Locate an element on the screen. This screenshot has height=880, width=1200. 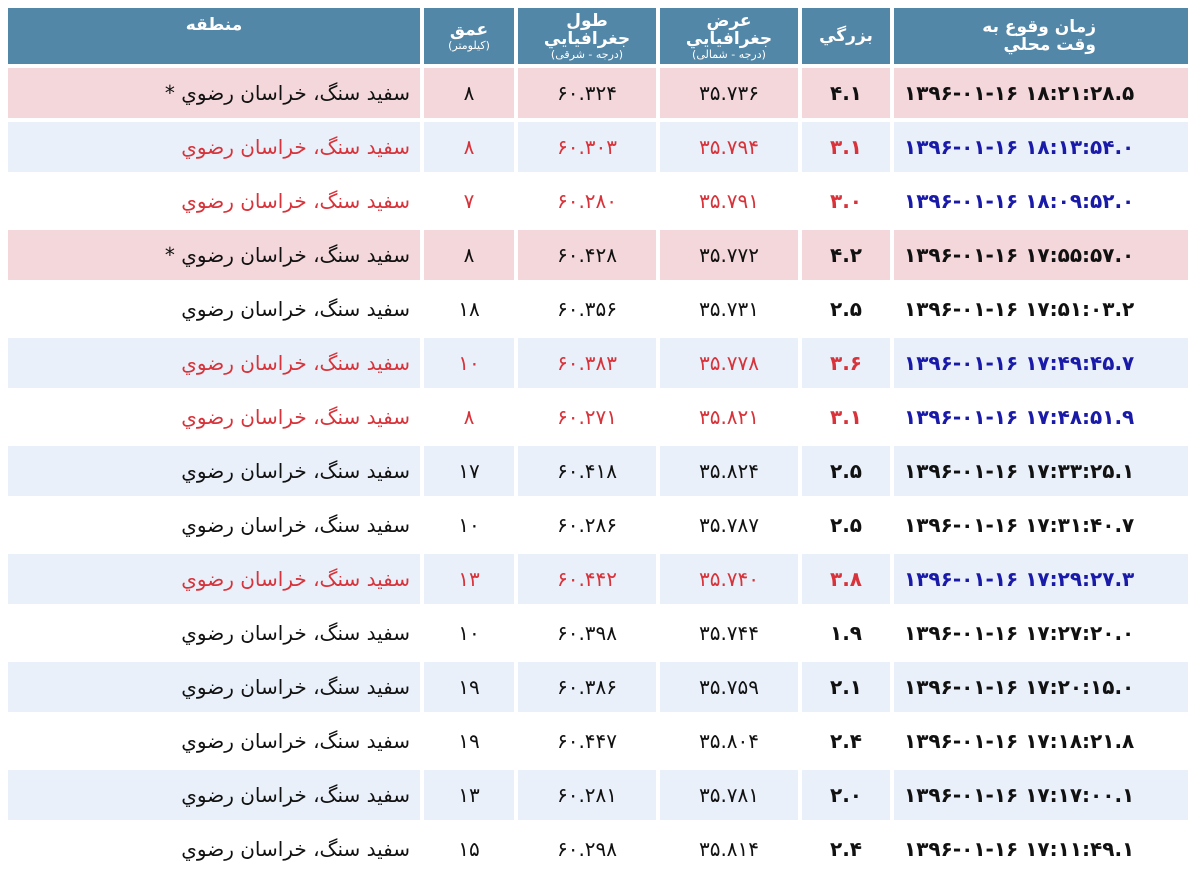
cell-latitude: ۳۵.۷۴۴ is located at coordinates (729, 633).